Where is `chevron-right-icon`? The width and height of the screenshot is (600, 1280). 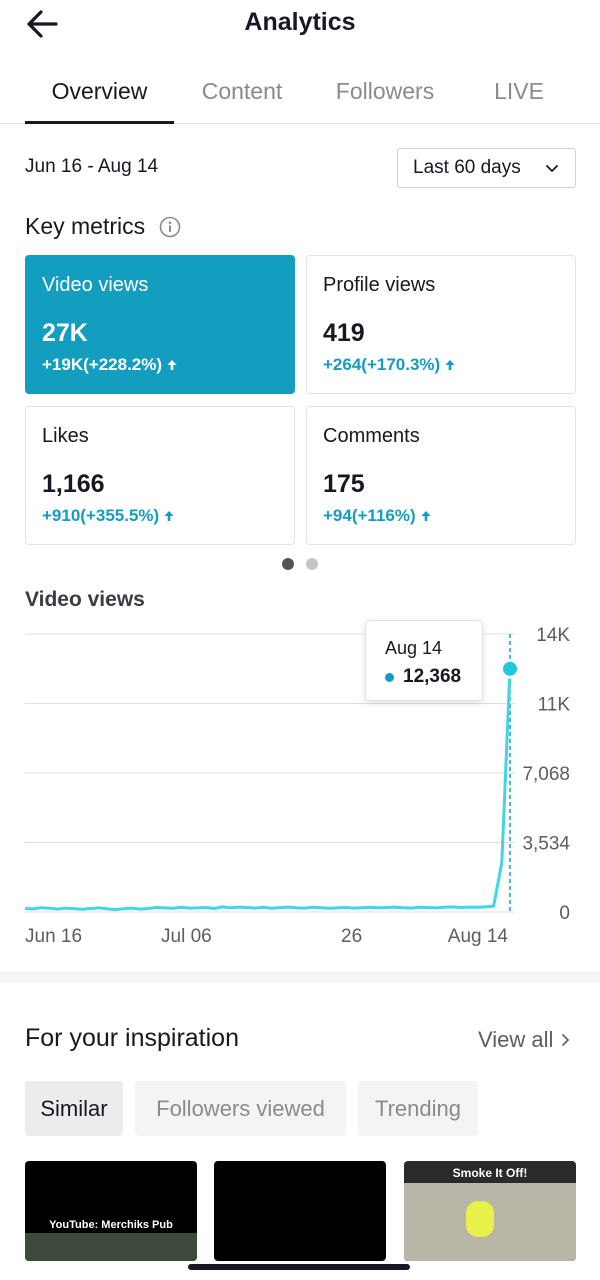
chevron-right-icon is located at coordinates (566, 1040).